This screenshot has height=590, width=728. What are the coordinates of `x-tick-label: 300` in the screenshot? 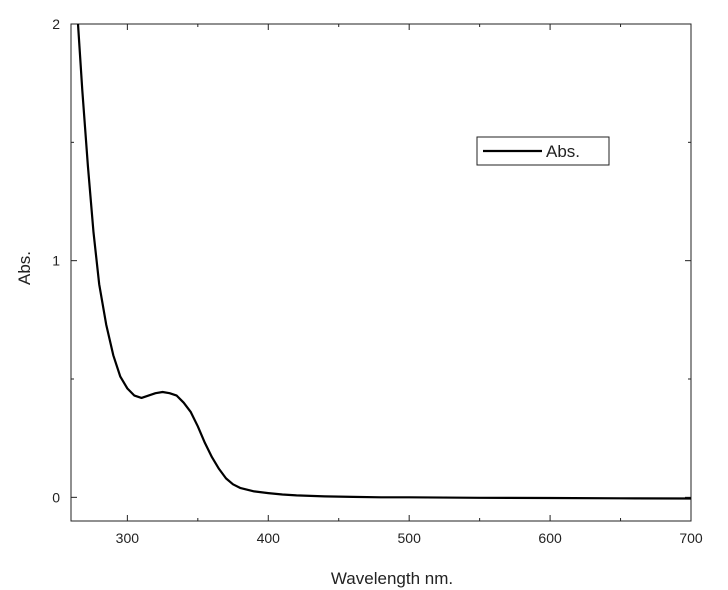 It's located at (128, 538).